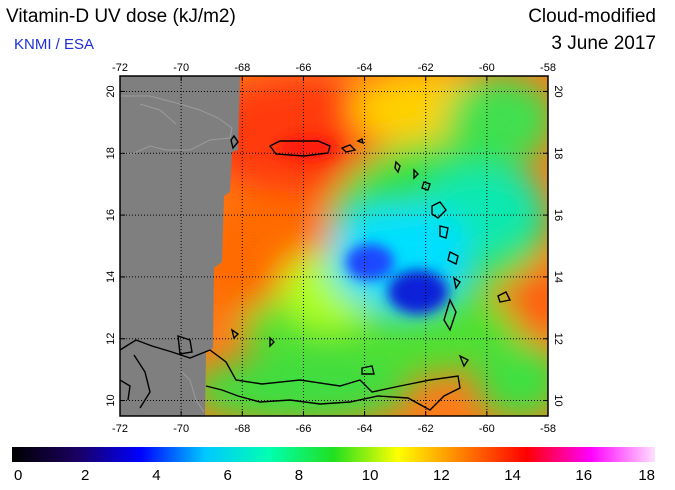  I want to click on colorbar-tick-label: 4, so click(156, 475).